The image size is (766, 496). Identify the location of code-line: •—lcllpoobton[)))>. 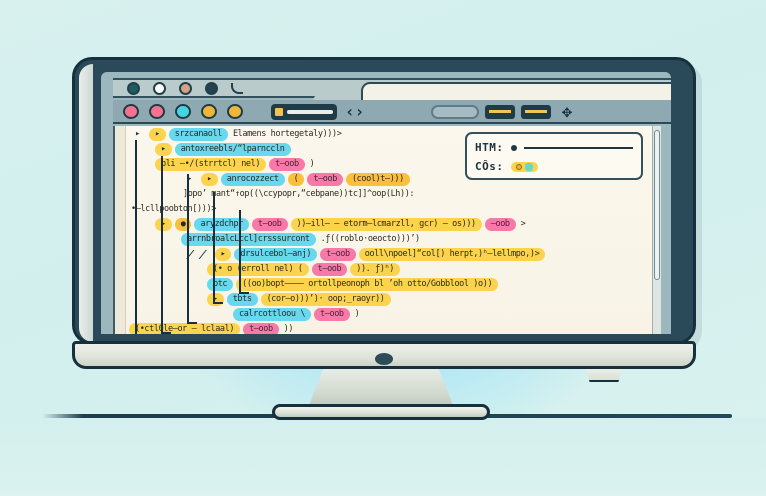
(173, 209).